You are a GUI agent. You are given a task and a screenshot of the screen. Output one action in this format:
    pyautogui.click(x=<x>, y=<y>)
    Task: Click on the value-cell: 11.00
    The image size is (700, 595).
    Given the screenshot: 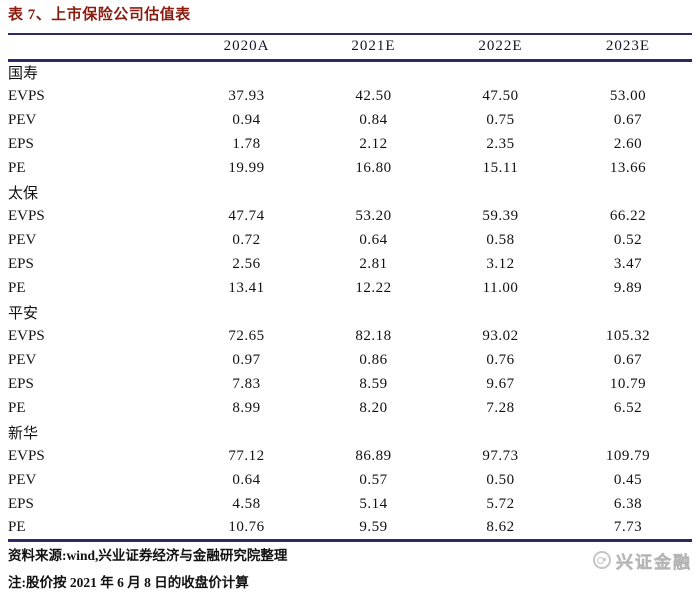 What is the action you would take?
    pyautogui.click(x=500, y=287)
    